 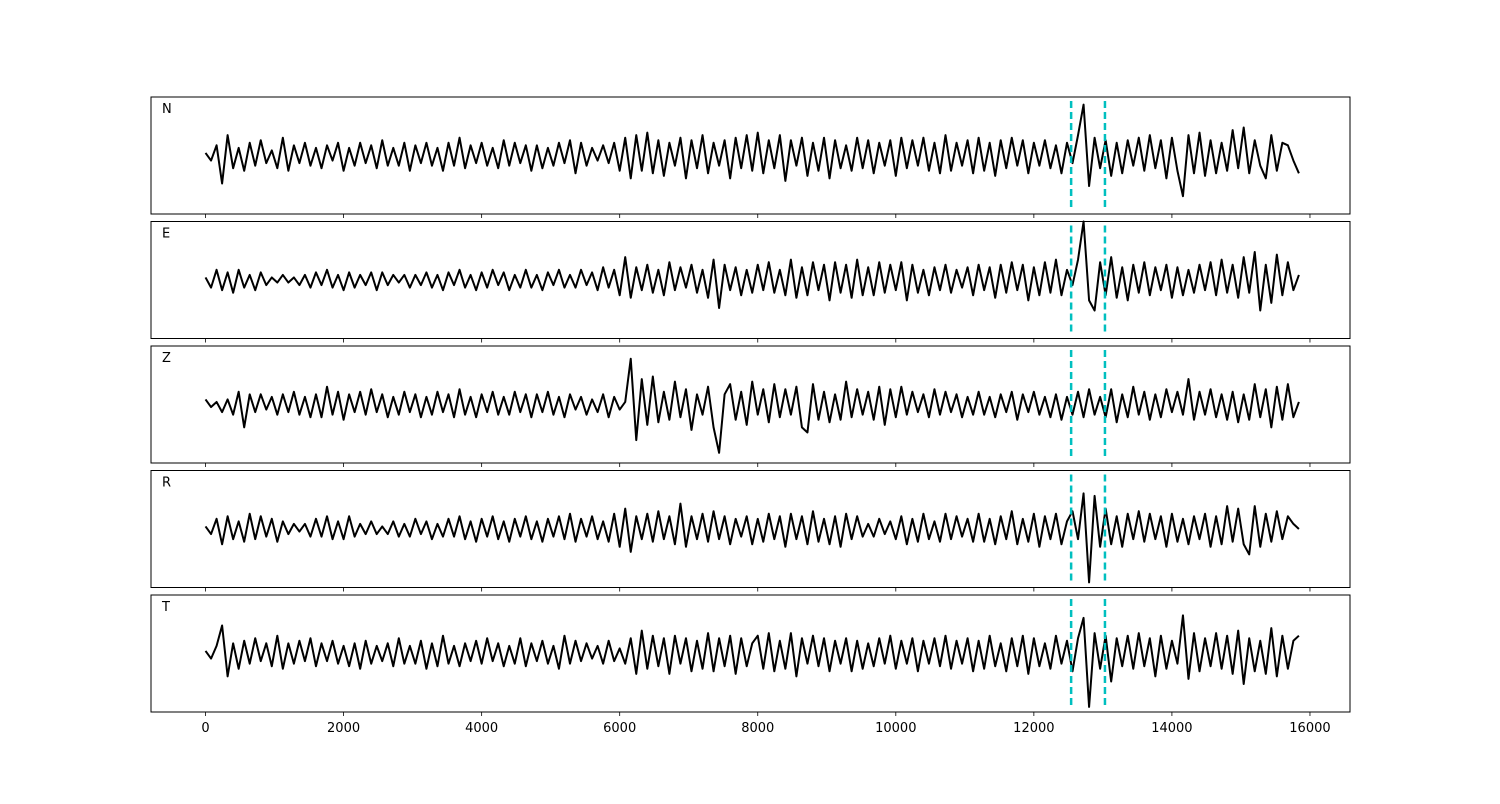 I want to click on x-tick-label: 6000, so click(x=619, y=728).